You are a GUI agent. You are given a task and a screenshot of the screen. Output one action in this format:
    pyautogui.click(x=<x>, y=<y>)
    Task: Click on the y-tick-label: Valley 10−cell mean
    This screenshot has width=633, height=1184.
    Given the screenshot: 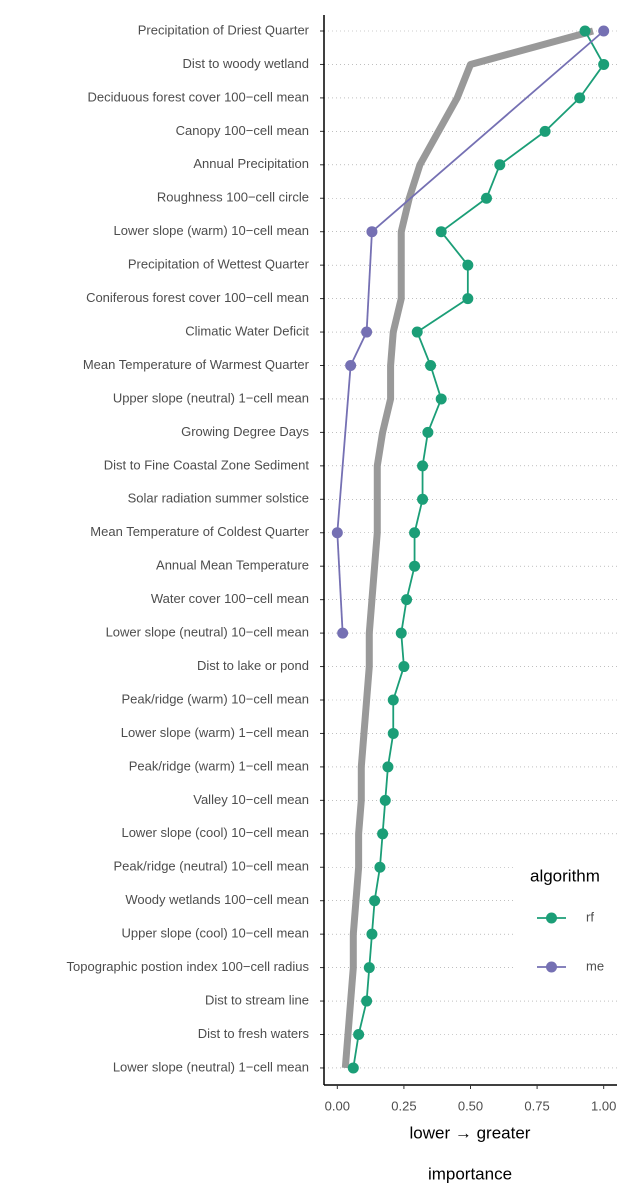 What is the action you would take?
    pyautogui.click(x=251, y=799)
    